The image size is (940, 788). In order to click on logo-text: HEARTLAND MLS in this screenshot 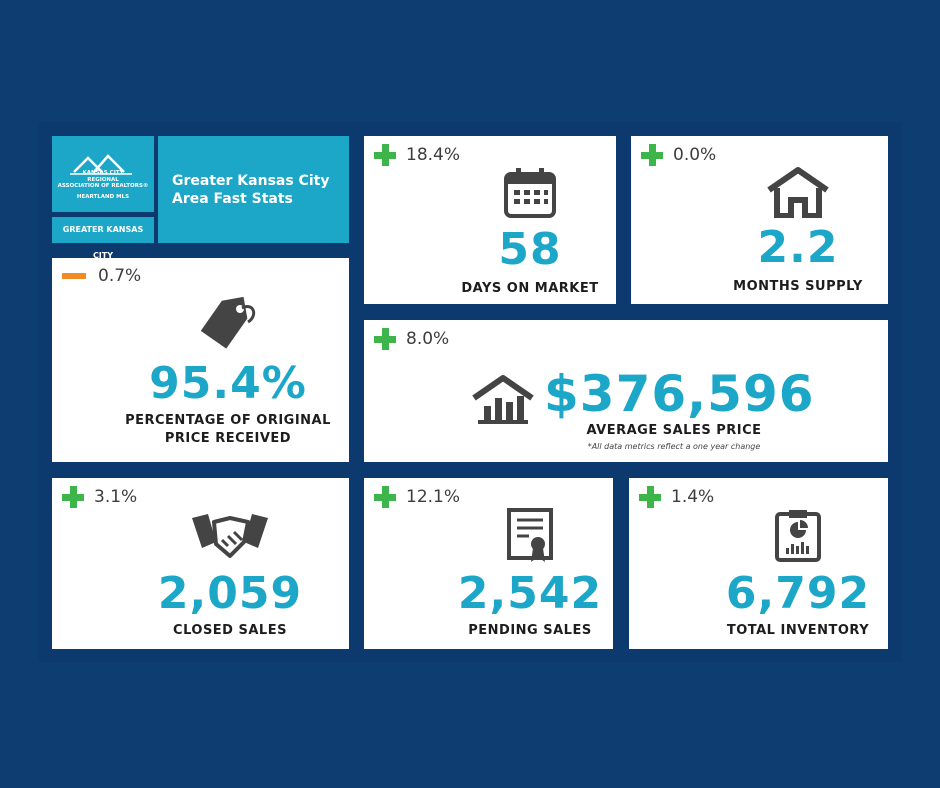, I will do `click(103, 196)`.